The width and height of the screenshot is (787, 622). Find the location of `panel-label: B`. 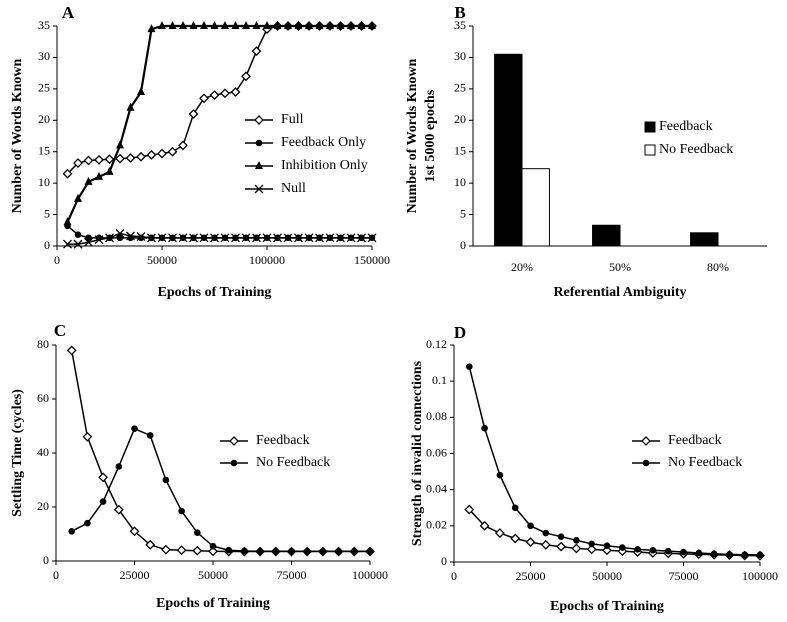

panel-label: B is located at coordinates (459, 12).